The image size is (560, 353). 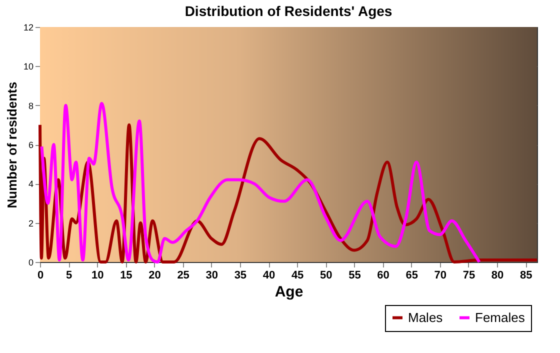 I want to click on x-tick-label: 55, so click(x=354, y=276).